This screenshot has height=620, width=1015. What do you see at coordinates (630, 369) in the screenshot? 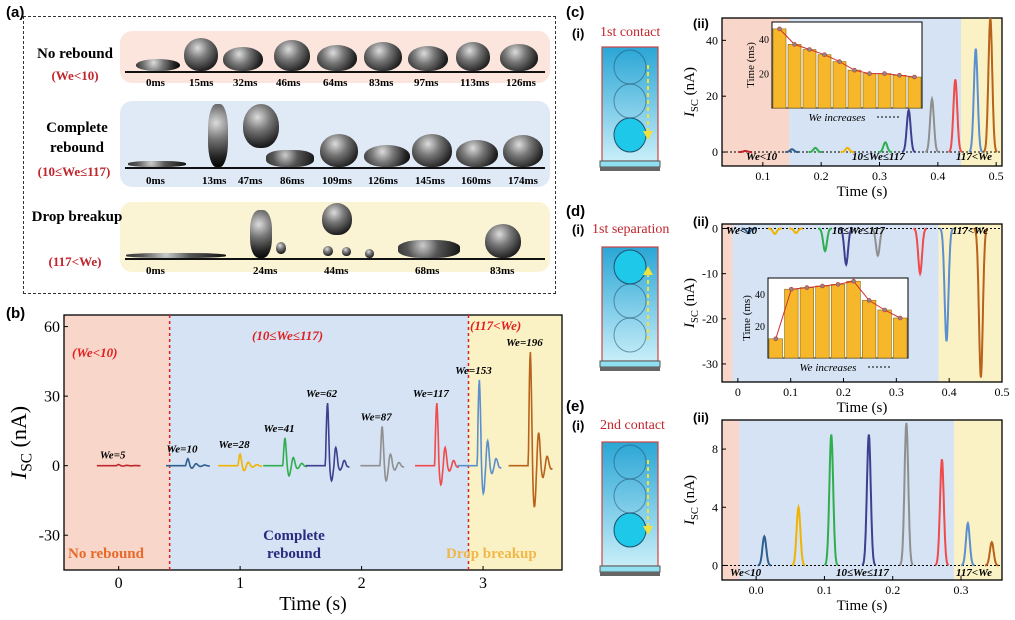
I see `substrate` at bounding box center [630, 369].